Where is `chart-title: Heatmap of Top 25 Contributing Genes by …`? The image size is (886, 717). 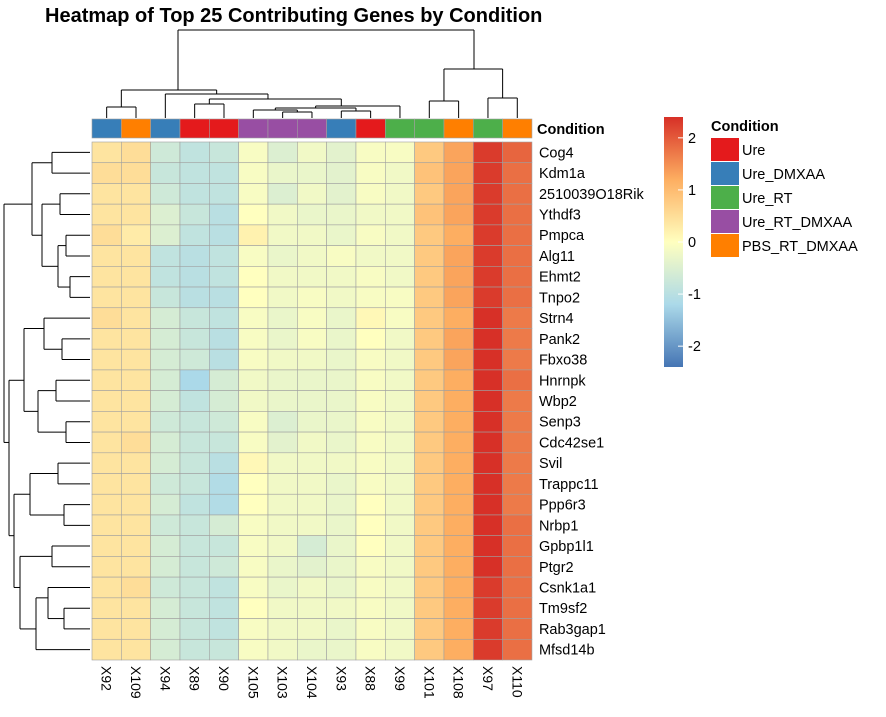
chart-title: Heatmap of Top 25 Contributing Genes by … is located at coordinates (293, 16).